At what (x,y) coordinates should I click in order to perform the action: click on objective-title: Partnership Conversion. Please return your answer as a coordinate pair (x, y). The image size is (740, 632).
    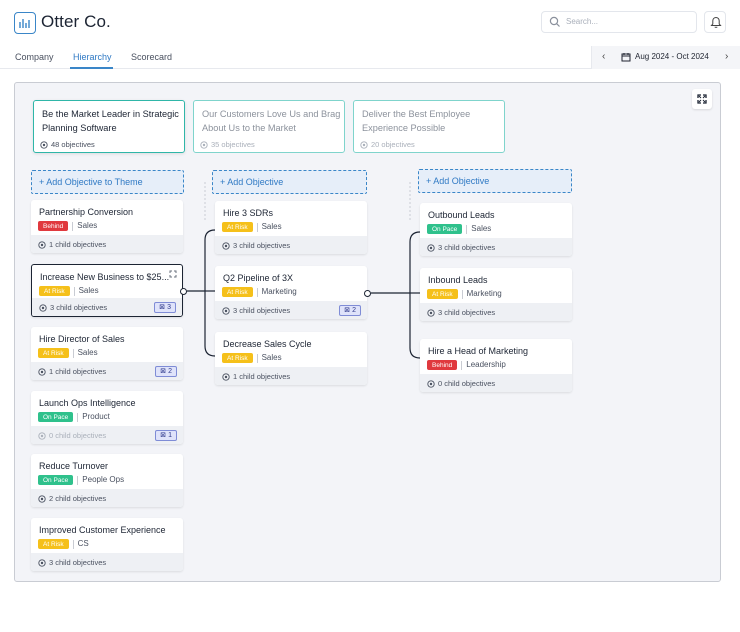
    Looking at the image, I should click on (86, 212).